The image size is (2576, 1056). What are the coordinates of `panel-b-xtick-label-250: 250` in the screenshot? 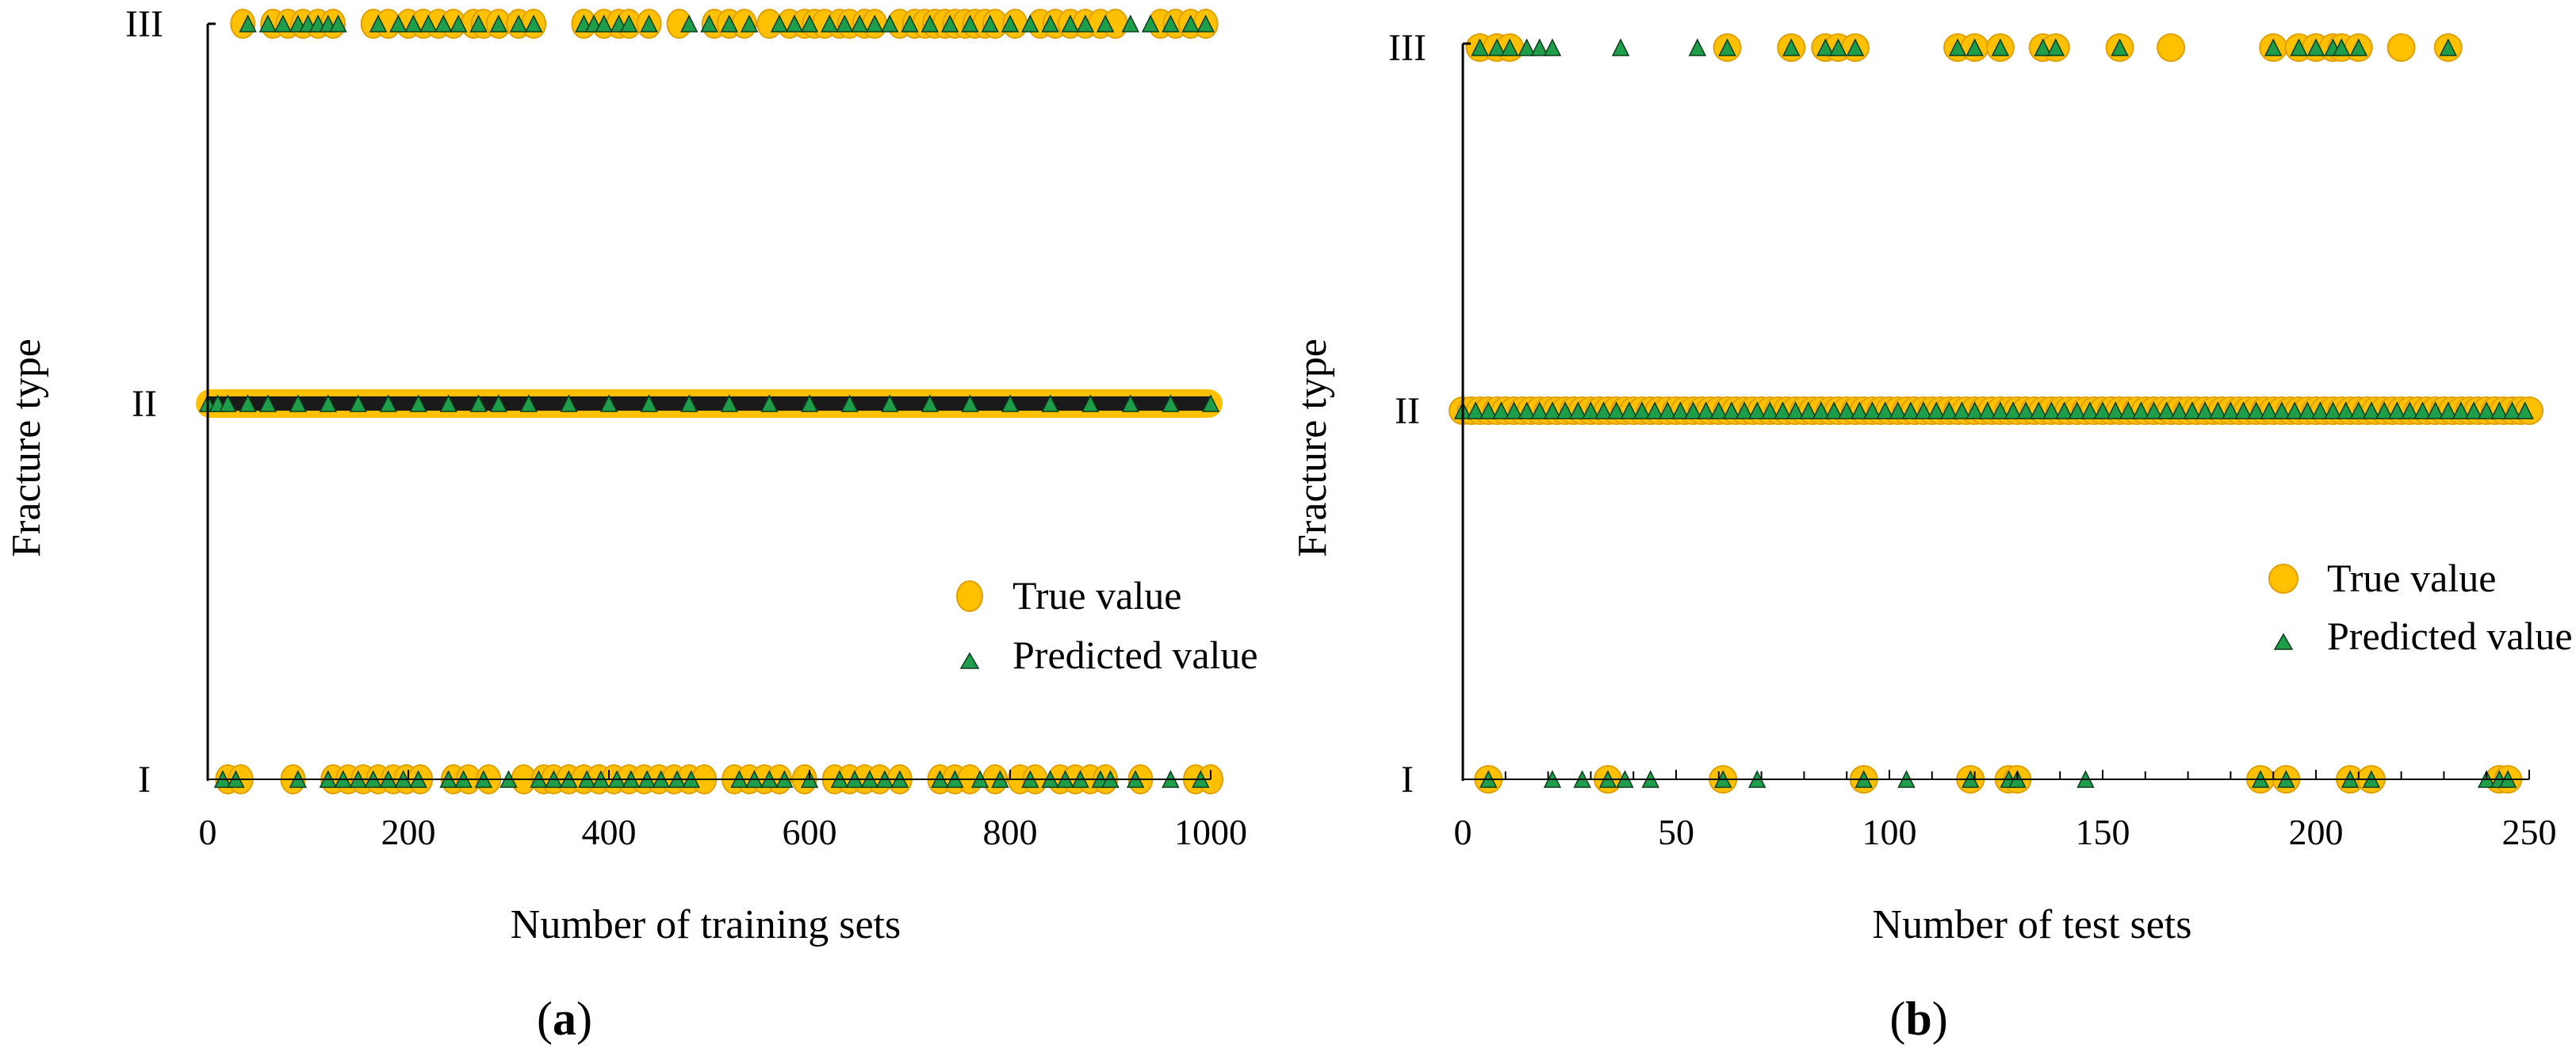 It's located at (2529, 832).